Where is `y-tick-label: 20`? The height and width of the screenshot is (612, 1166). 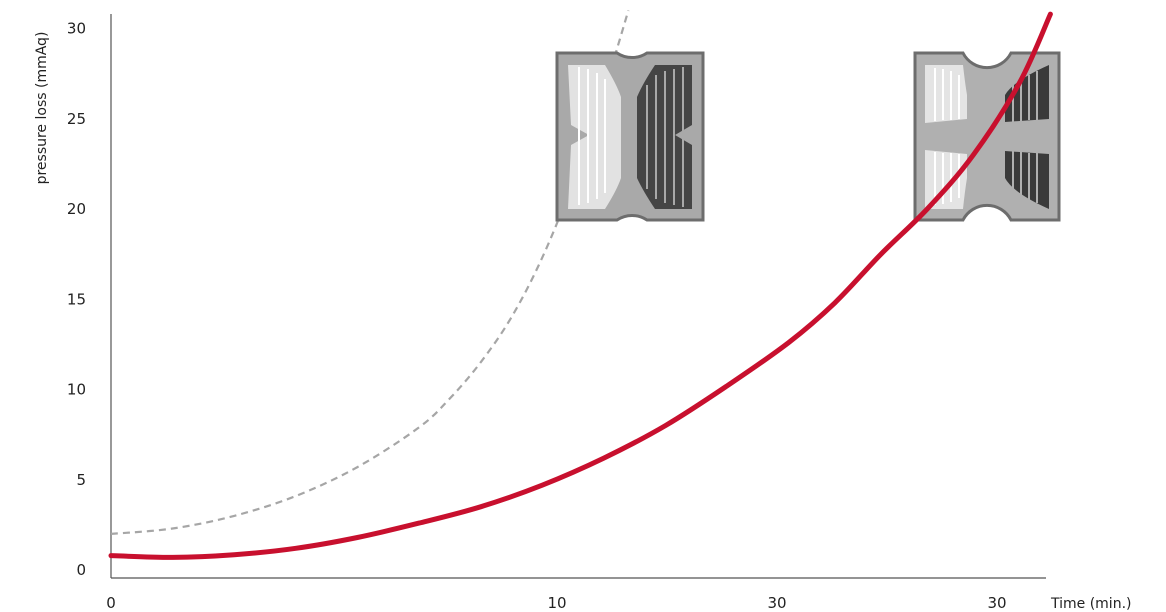 y-tick-label: 20 is located at coordinates (76, 209).